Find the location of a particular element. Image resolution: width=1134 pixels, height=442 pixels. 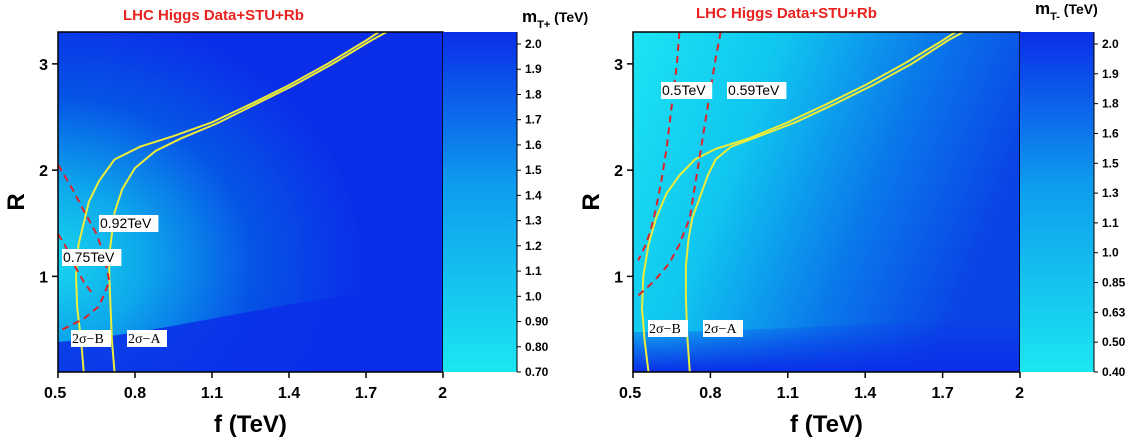

colorbar-title: mT+ (TeV) is located at coordinates (555, 19).